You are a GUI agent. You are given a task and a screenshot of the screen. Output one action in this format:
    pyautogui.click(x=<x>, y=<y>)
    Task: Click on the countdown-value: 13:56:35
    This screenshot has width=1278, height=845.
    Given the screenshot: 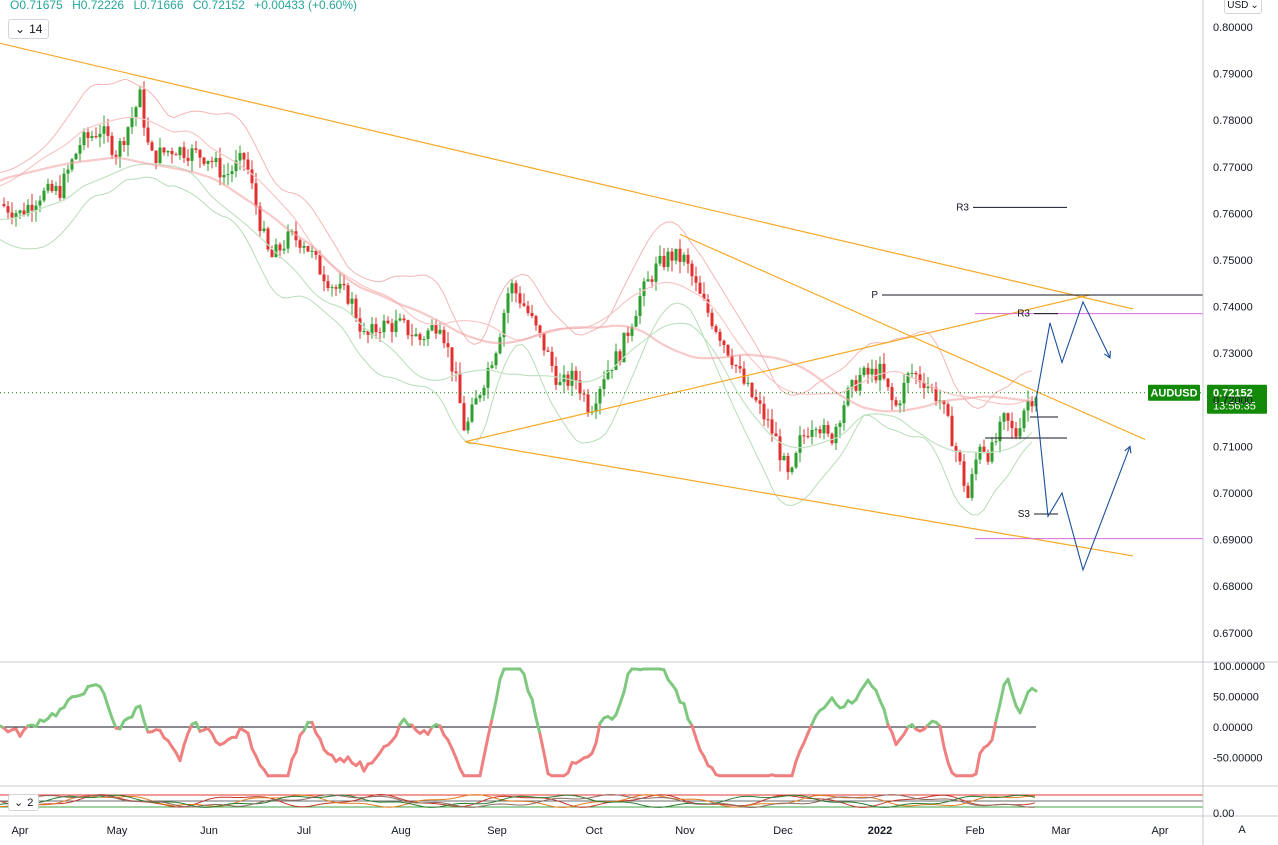 What is the action you would take?
    pyautogui.click(x=1234, y=407)
    